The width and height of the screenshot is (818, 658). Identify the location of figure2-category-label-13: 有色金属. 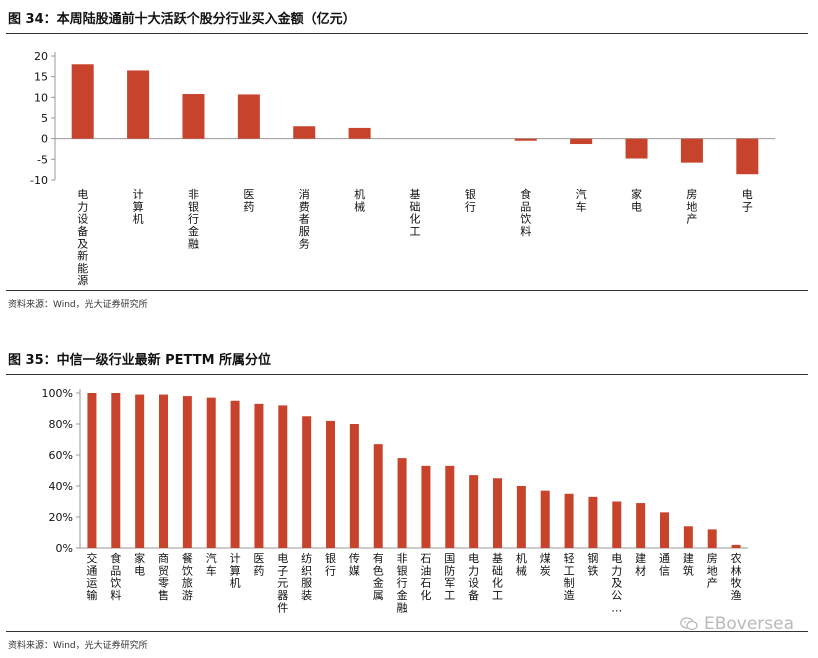
(378, 576).